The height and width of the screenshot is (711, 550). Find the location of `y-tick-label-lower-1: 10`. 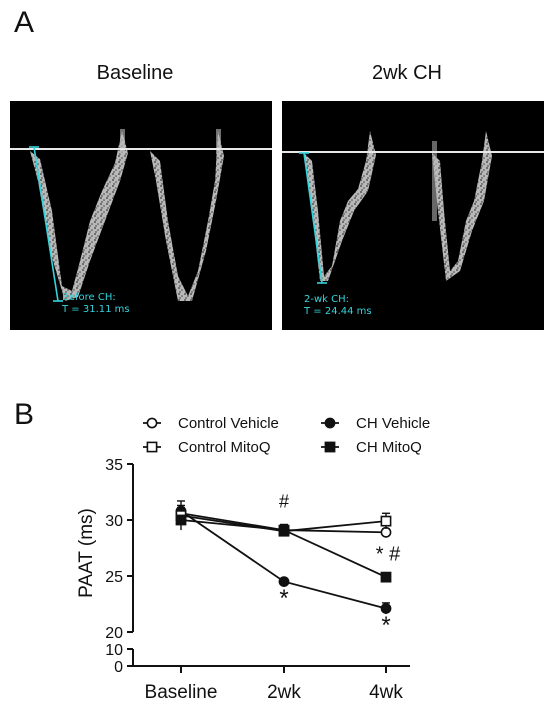

y-tick-label-lower-1: 10 is located at coordinates (114, 650).